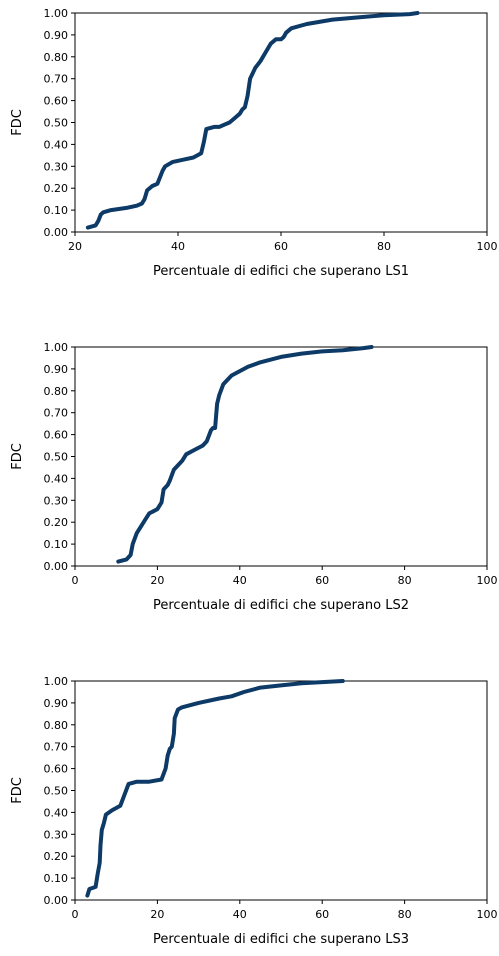  Describe the element at coordinates (281, 605) in the screenshot. I see `x-axis-label: Percentuale di edifici che superano LS2` at that location.